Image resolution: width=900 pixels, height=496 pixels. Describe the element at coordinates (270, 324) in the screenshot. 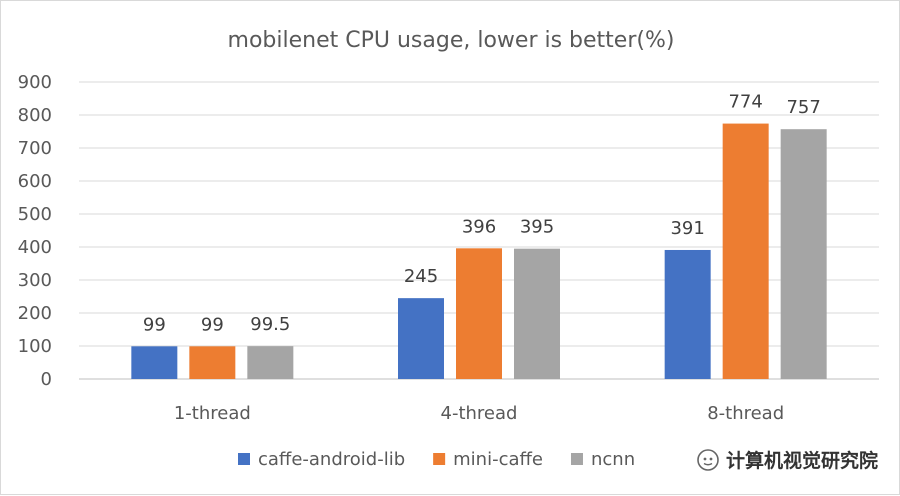

I see `data-label-1-thread-ncnn: 99.5` at that location.